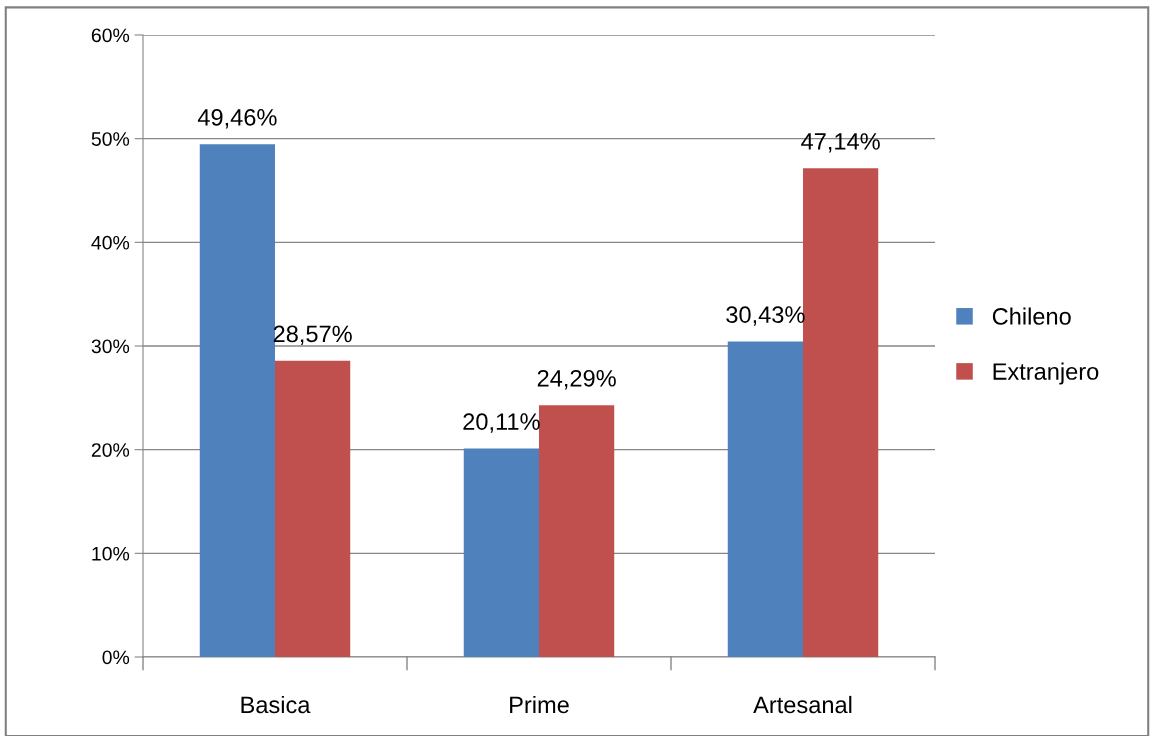 This screenshot has width=1154, height=736. Describe the element at coordinates (110, 242) in the screenshot. I see `y-tick-label: 40%` at that location.